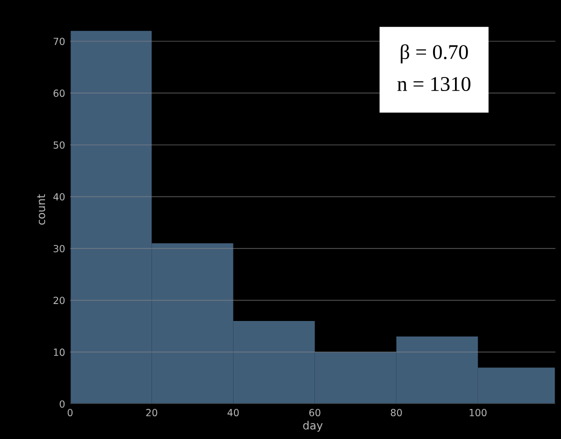 This screenshot has width=561, height=439. I want to click on y-tick-label: 30, so click(59, 248).